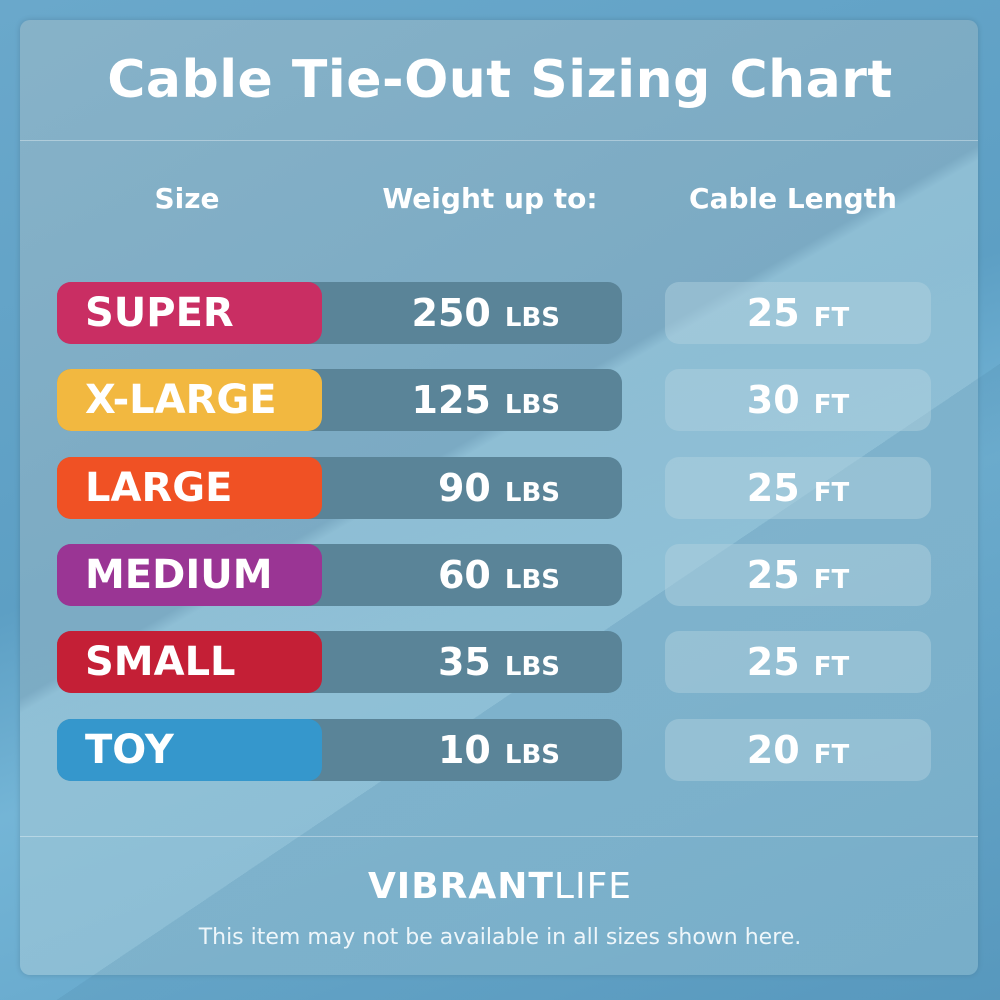  I want to click on size-row: TOY 10 LBS 20 FT, so click(500, 750).